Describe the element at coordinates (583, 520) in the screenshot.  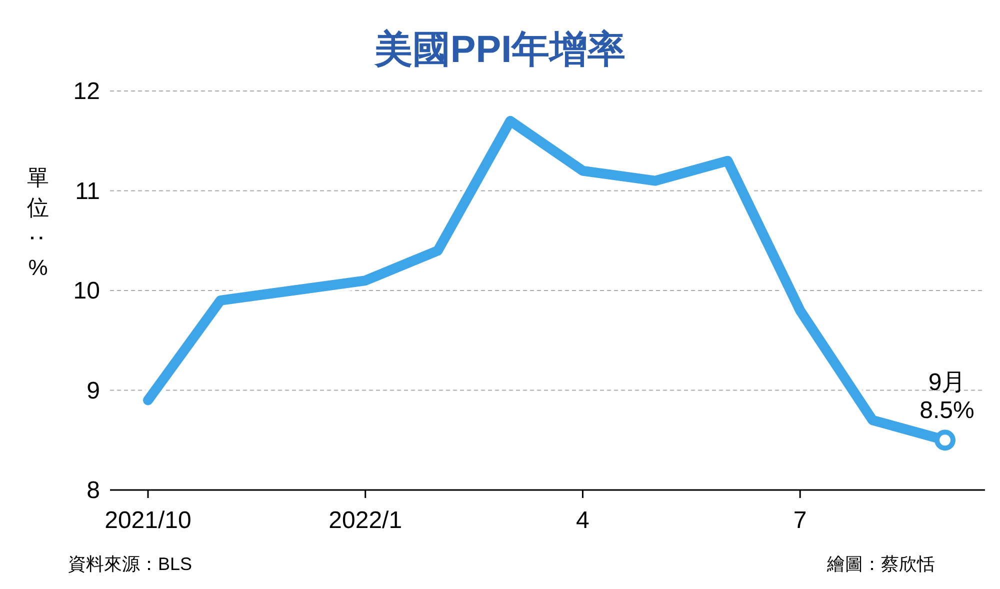
I see `x-tick-label: 4` at that location.